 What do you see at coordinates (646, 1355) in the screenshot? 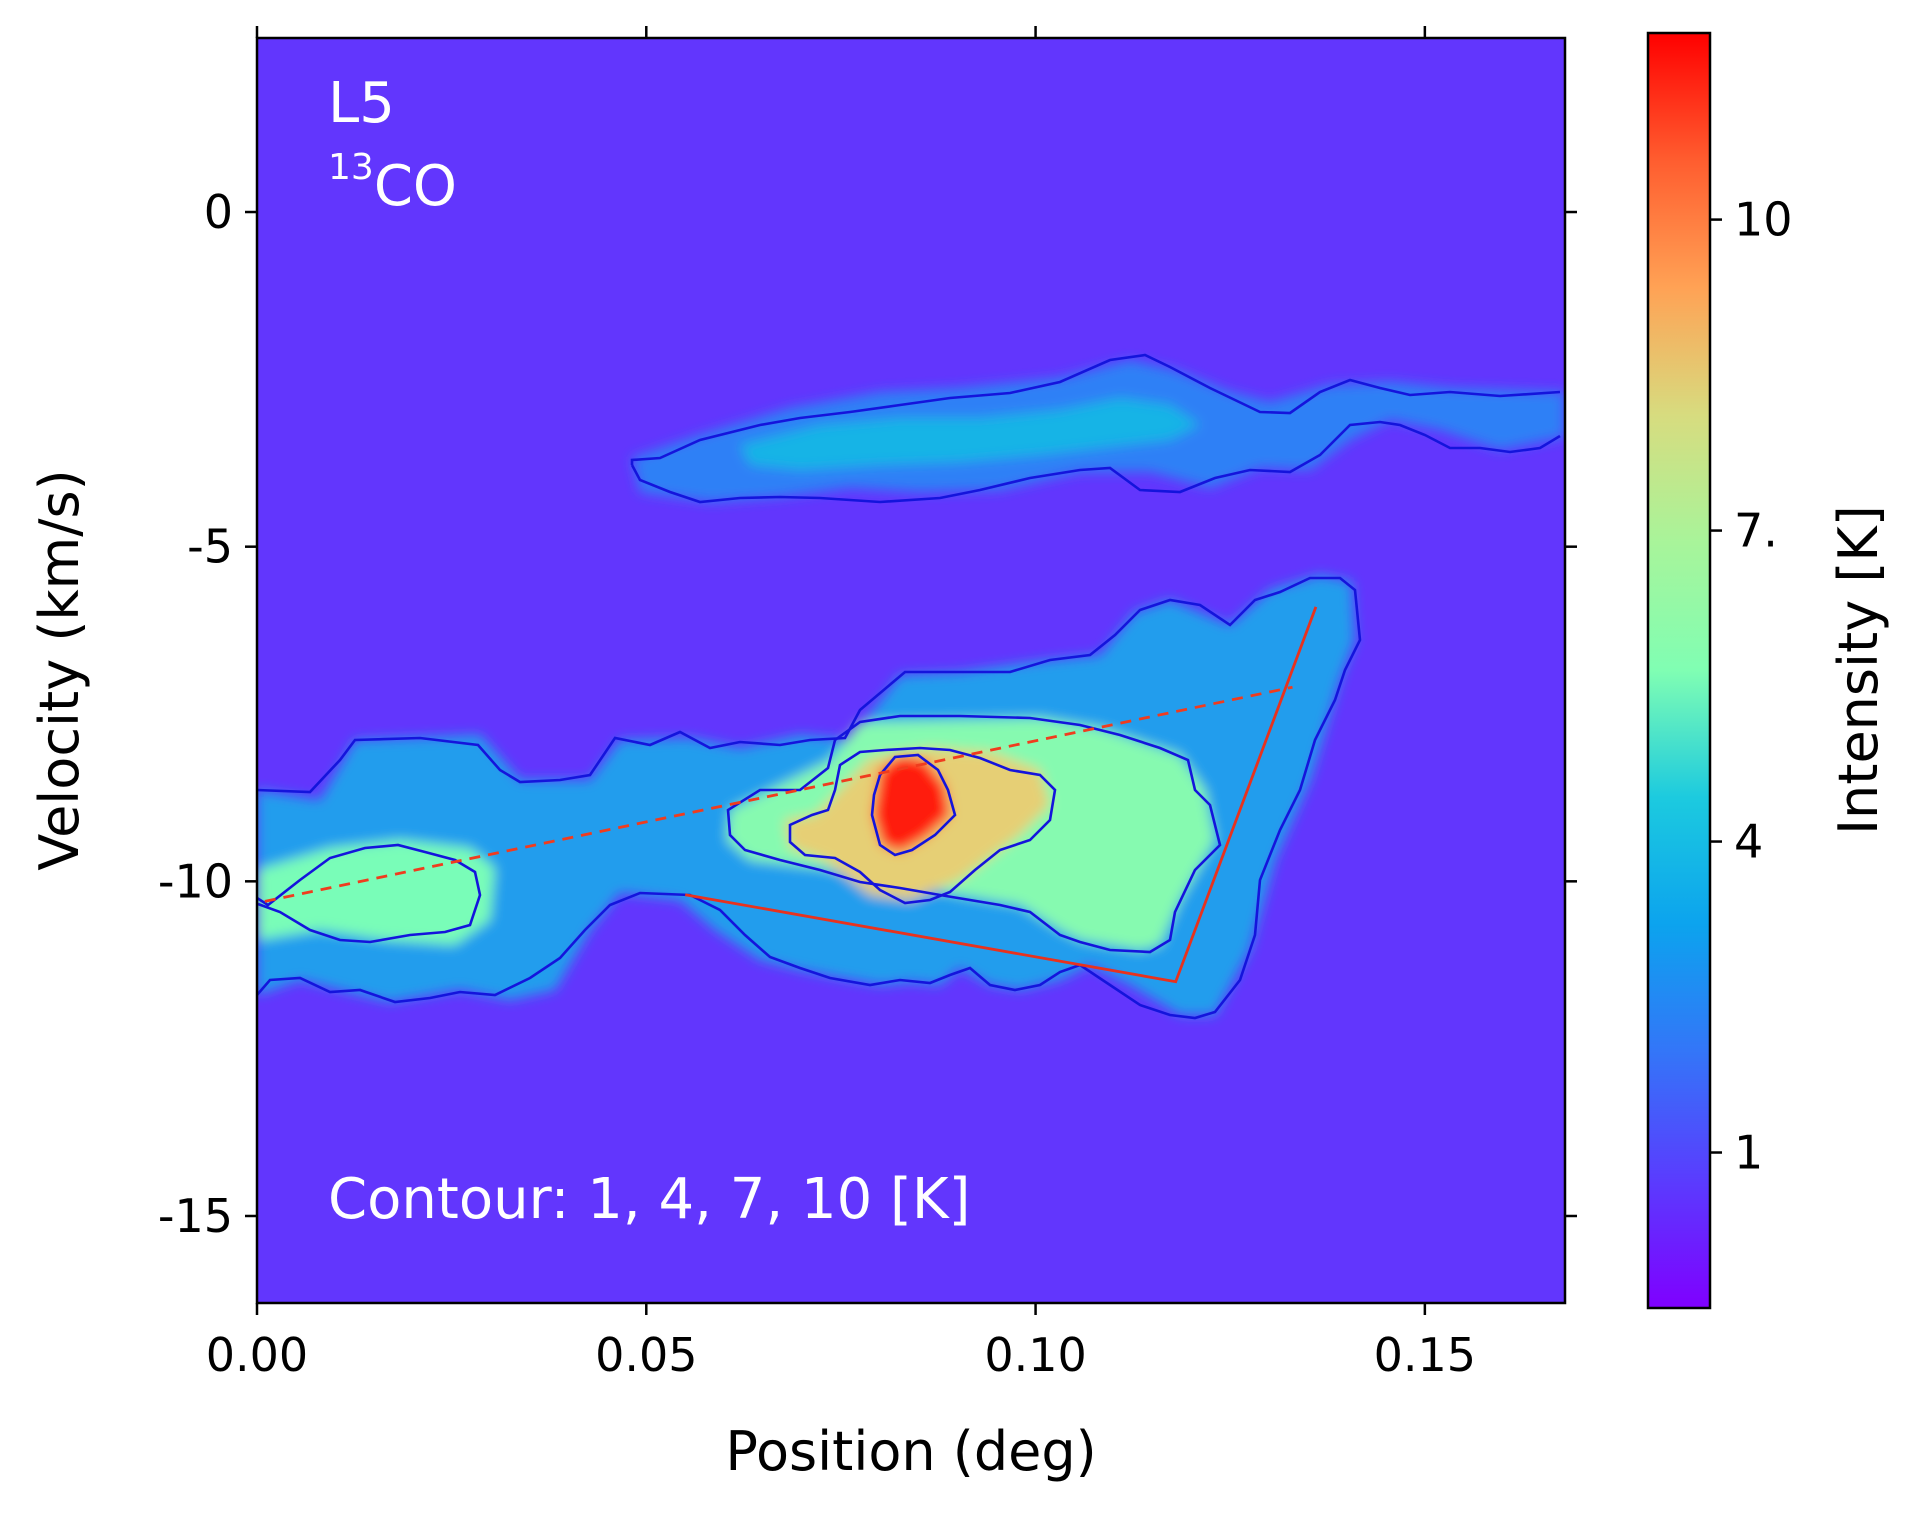
I see `x-tick-label-1: 0.05` at bounding box center [646, 1355].